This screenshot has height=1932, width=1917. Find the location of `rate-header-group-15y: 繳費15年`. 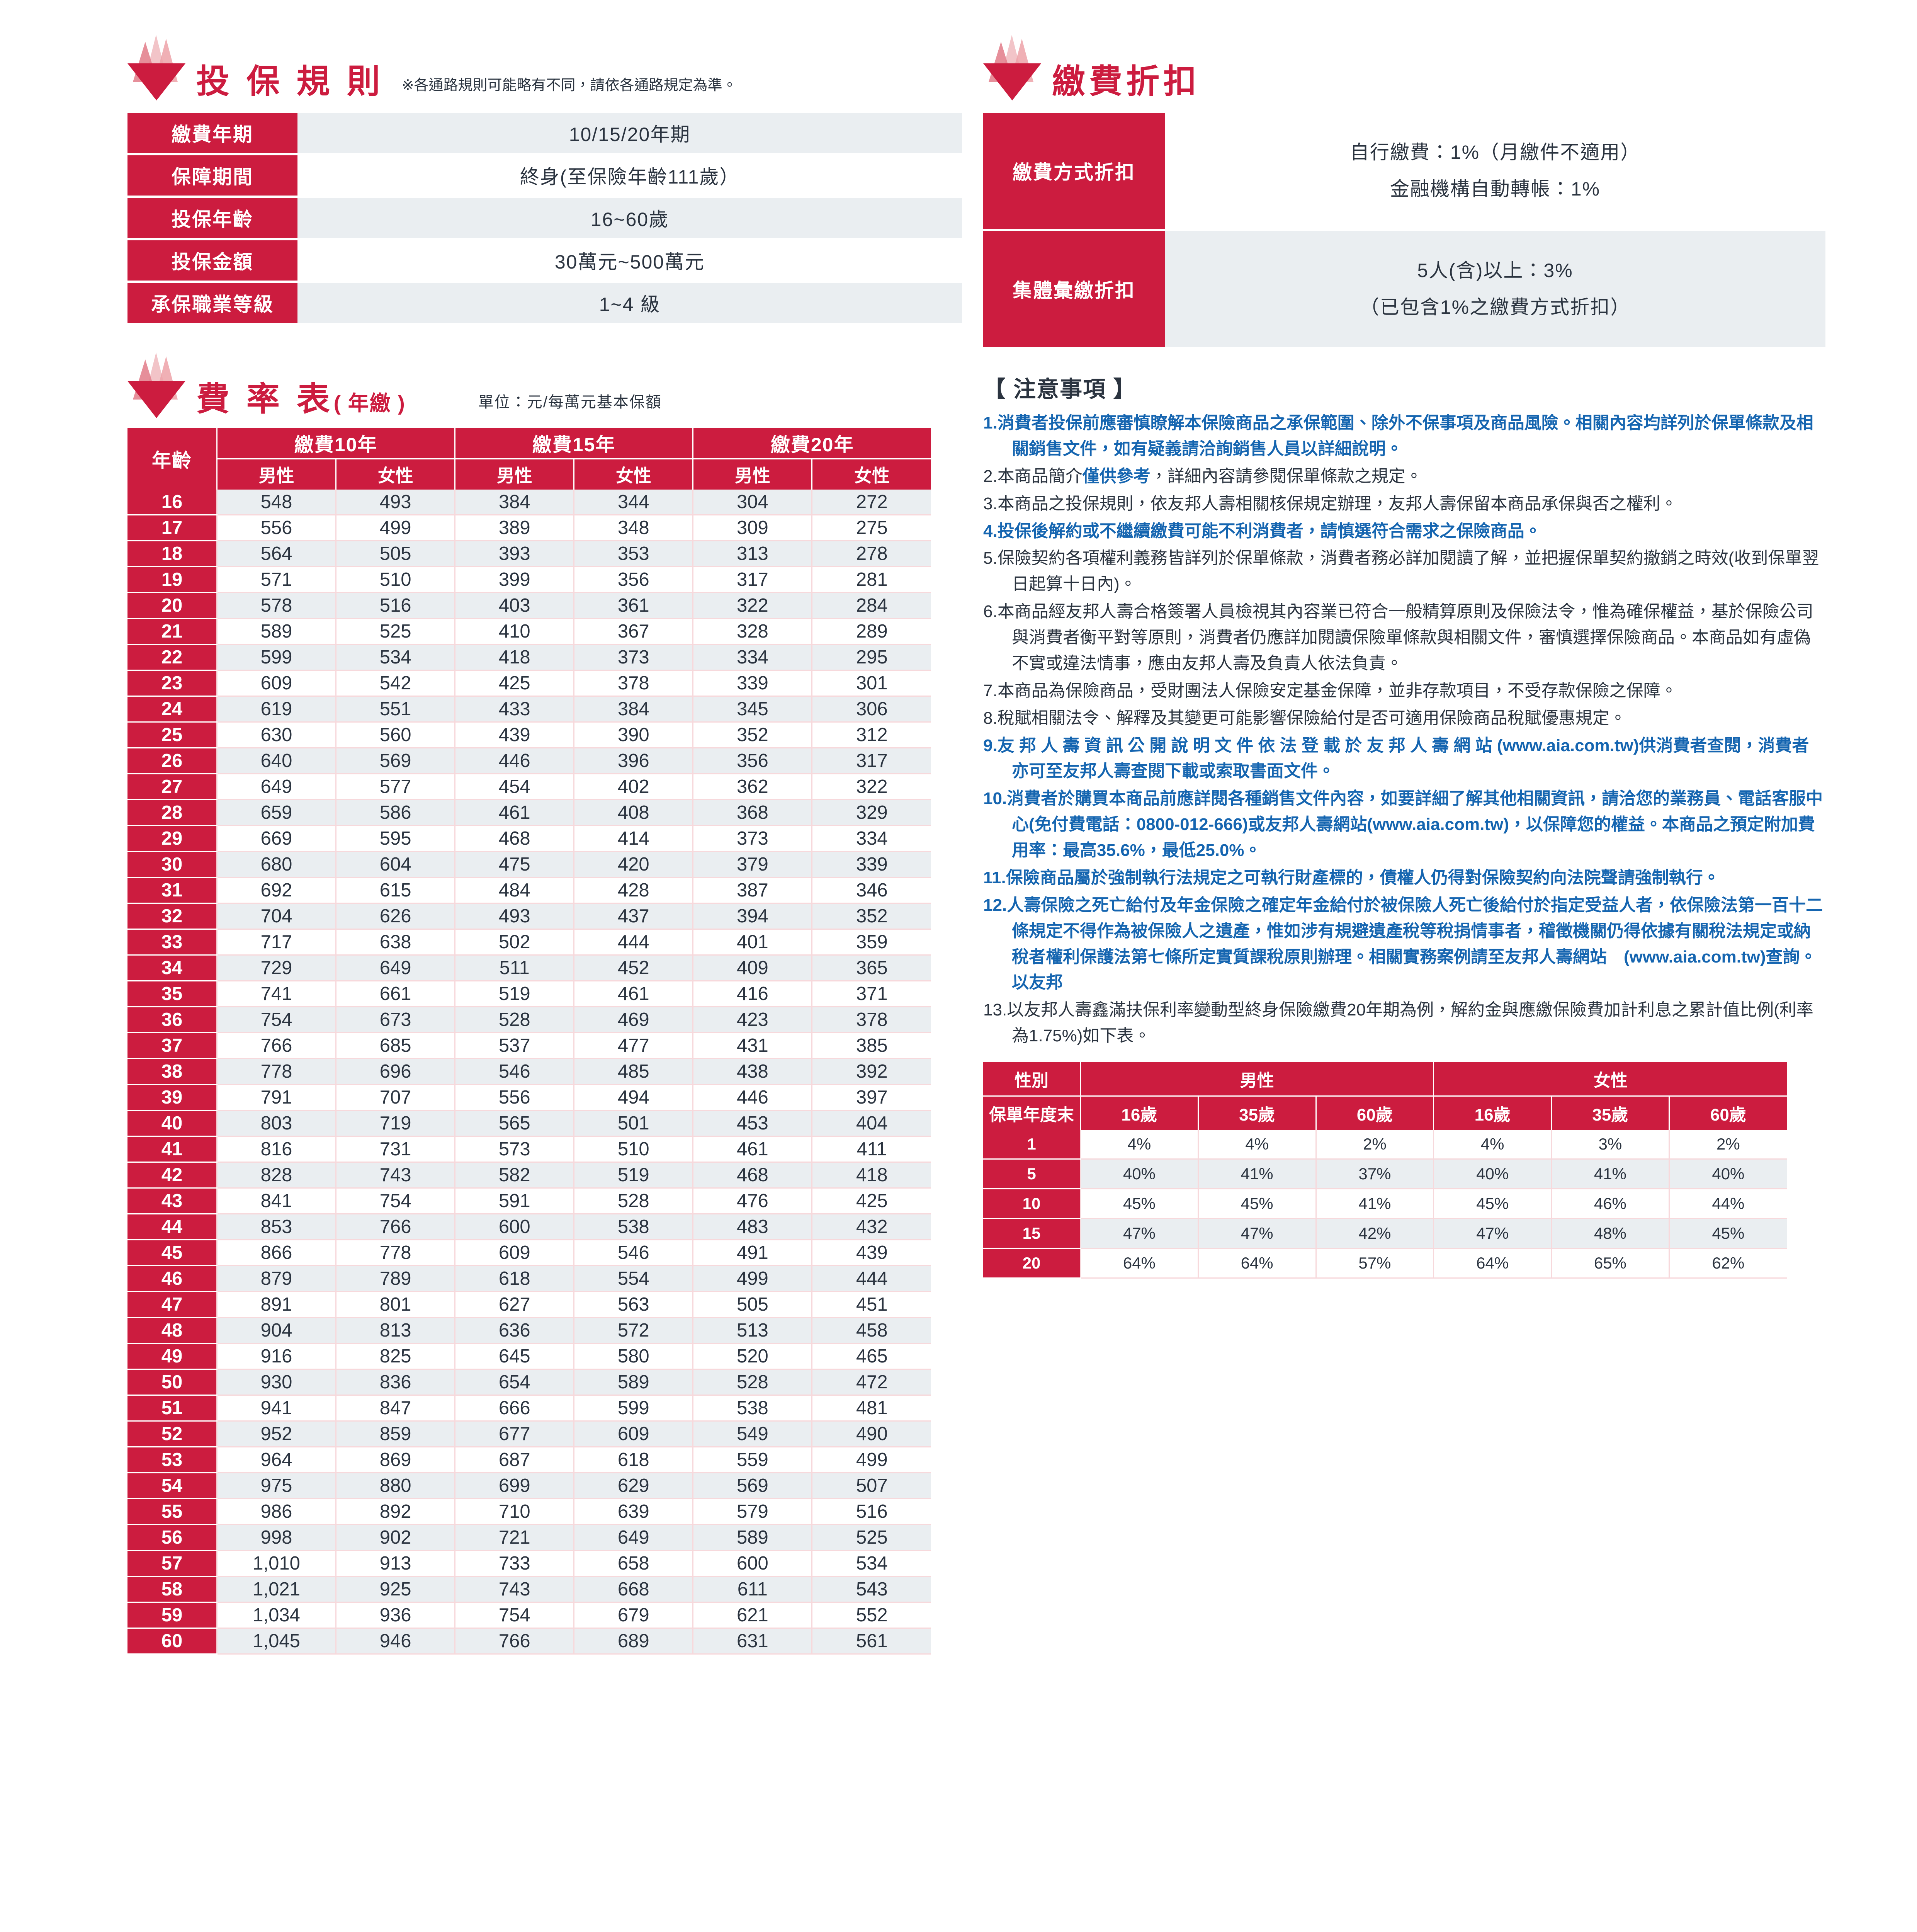

rate-header-group-15y: 繳費15年 is located at coordinates (573, 443).